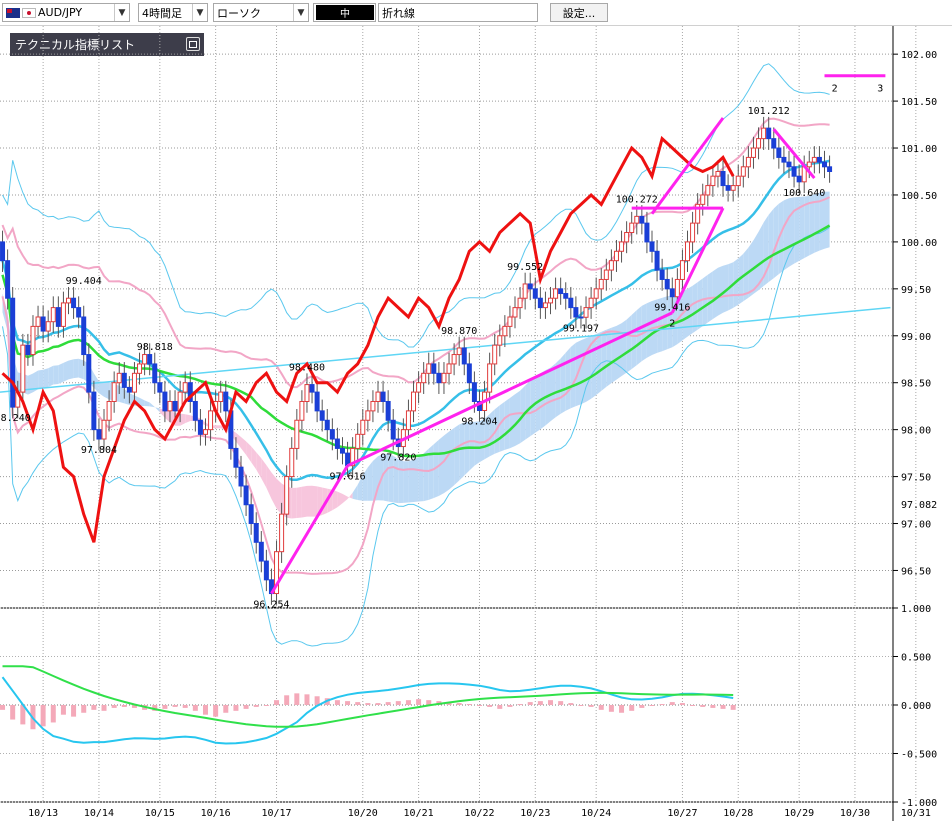  I want to click on symbol-select: AUD/JPY ▼, so click(66, 12).